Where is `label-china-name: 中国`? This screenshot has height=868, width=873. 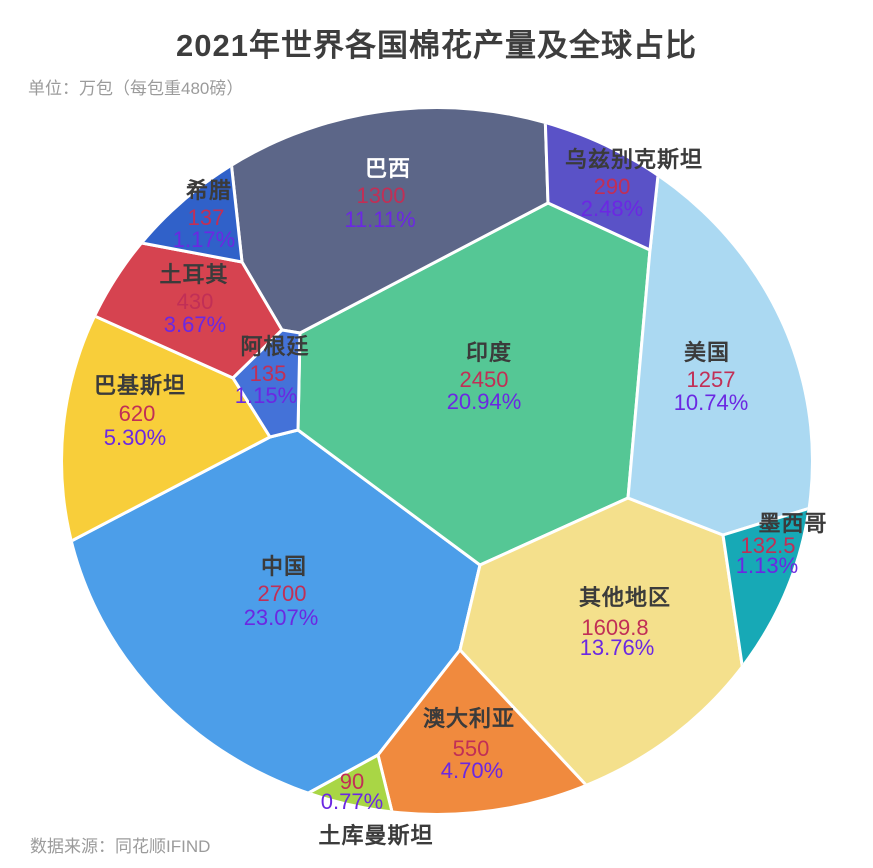
label-china-name: 中国 is located at coordinates (284, 566).